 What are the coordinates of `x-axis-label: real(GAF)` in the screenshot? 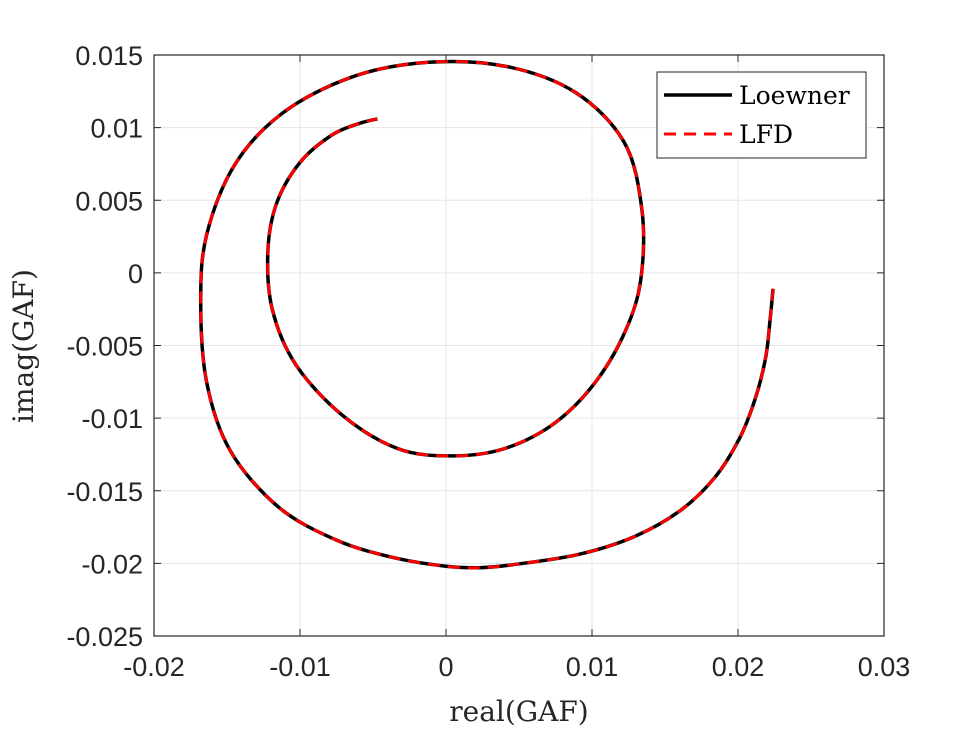 It's located at (518, 711).